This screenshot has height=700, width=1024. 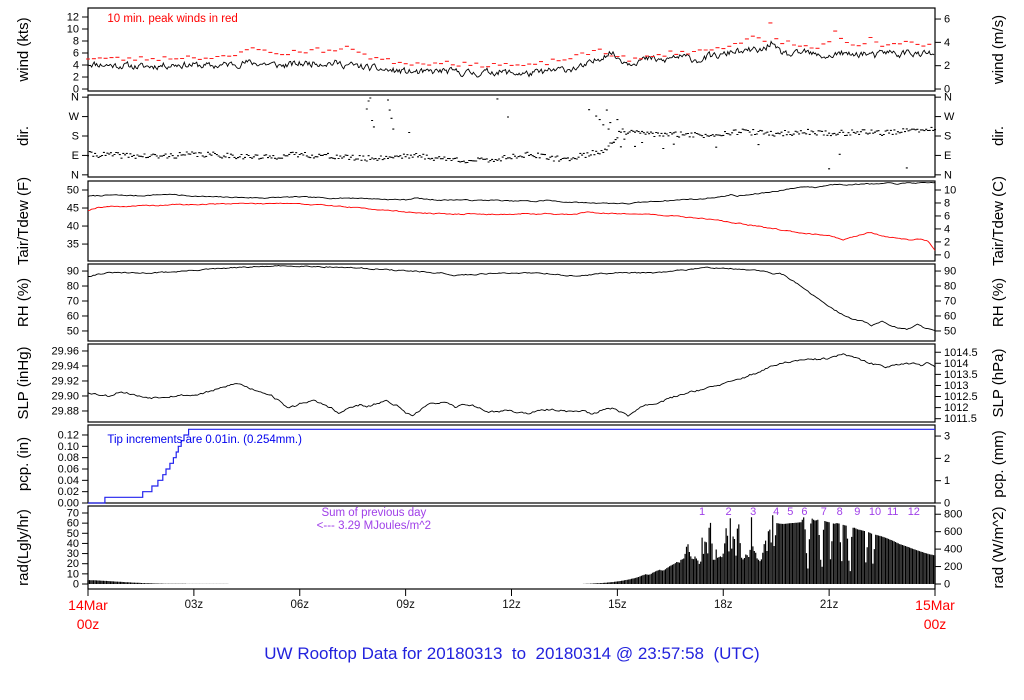 What do you see at coordinates (875, 512) in the screenshot?
I see `annotation-radiation: 10` at bounding box center [875, 512].